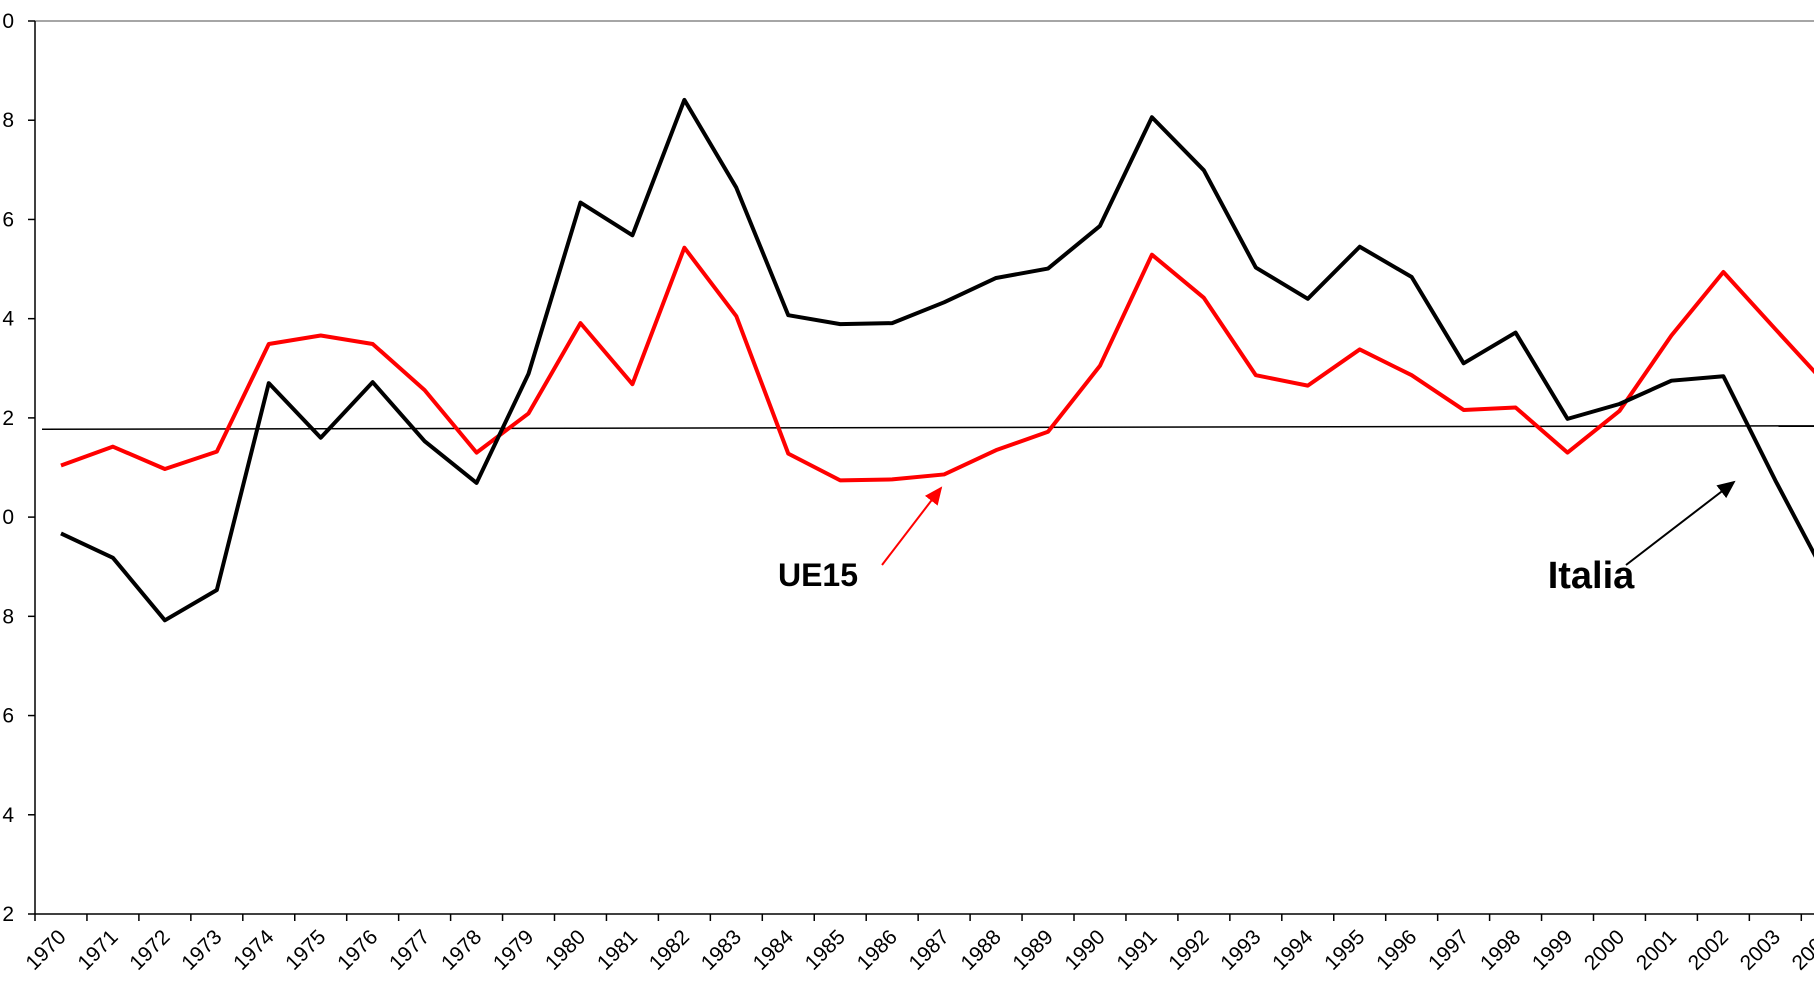  I want to click on x-tick-label: 1978, so click(461, 949).